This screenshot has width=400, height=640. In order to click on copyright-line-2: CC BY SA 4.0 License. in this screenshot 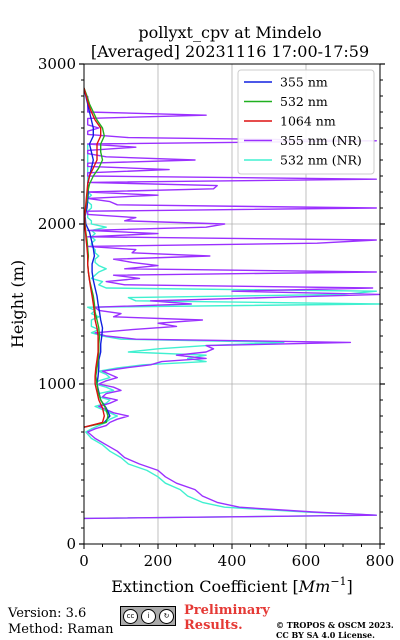, I will do `click(325, 635)`.